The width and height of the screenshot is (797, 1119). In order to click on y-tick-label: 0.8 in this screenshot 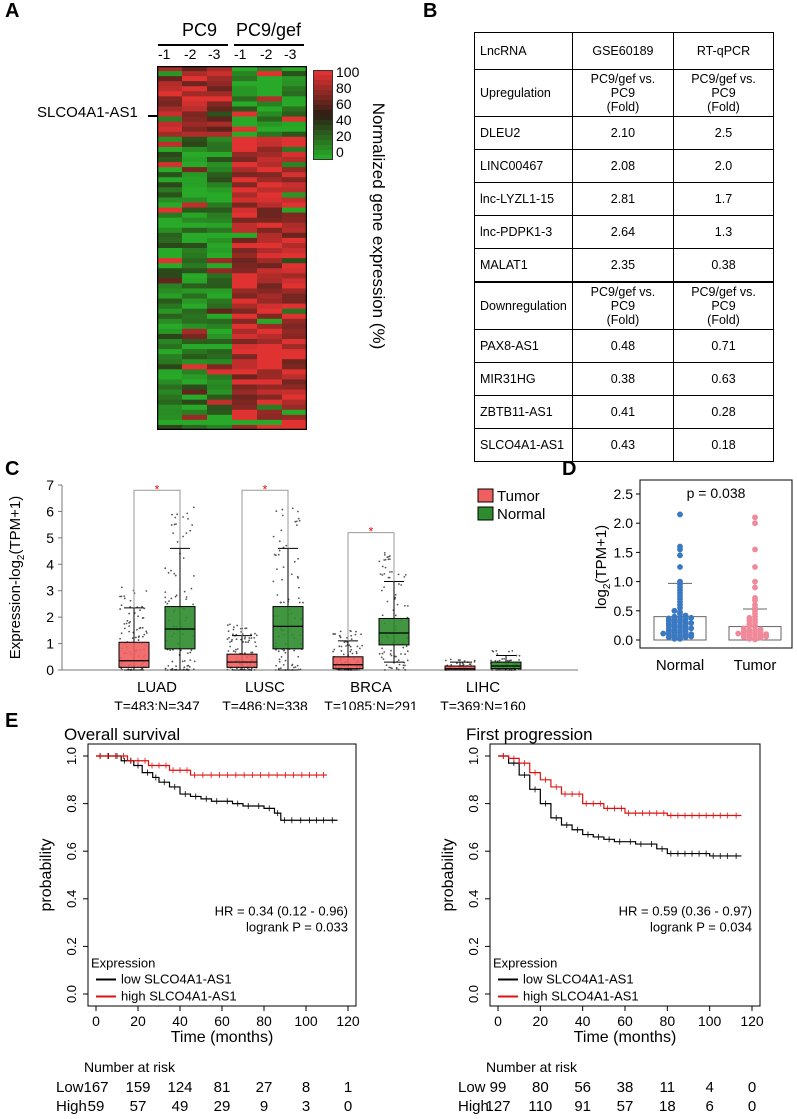, I will do `click(71, 804)`.